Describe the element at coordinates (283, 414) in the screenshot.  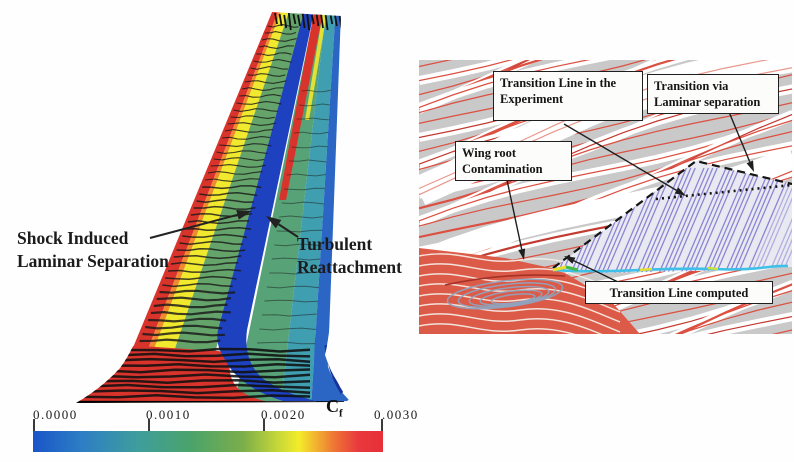
I see `colorbar-tick-label: 0.0020` at that location.